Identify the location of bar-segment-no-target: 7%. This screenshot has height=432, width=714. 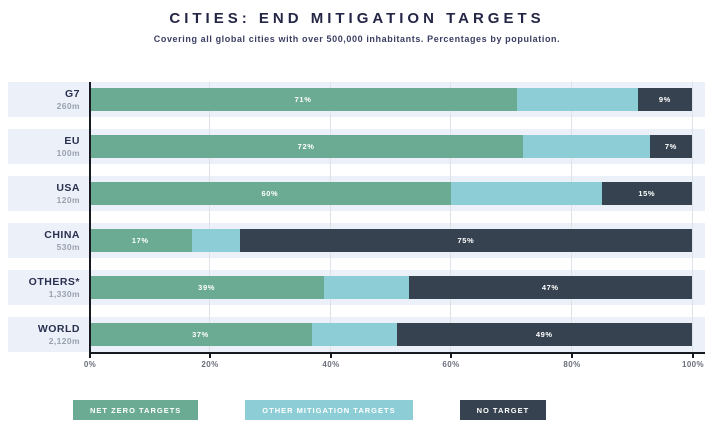
(670, 146).